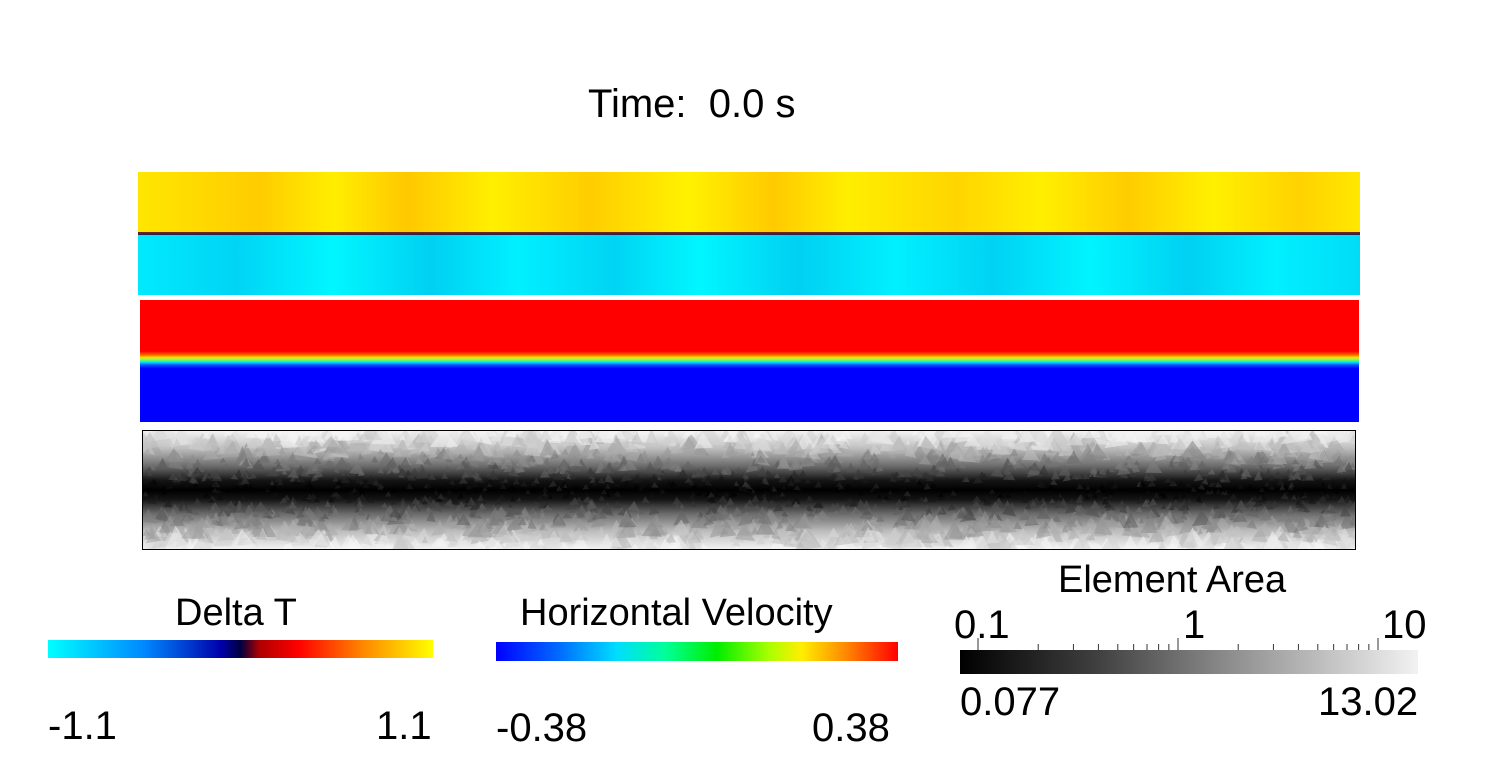 The image size is (1498, 760). What do you see at coordinates (404, 726) in the screenshot?
I see `delta-t-max-label: 1.1` at bounding box center [404, 726].